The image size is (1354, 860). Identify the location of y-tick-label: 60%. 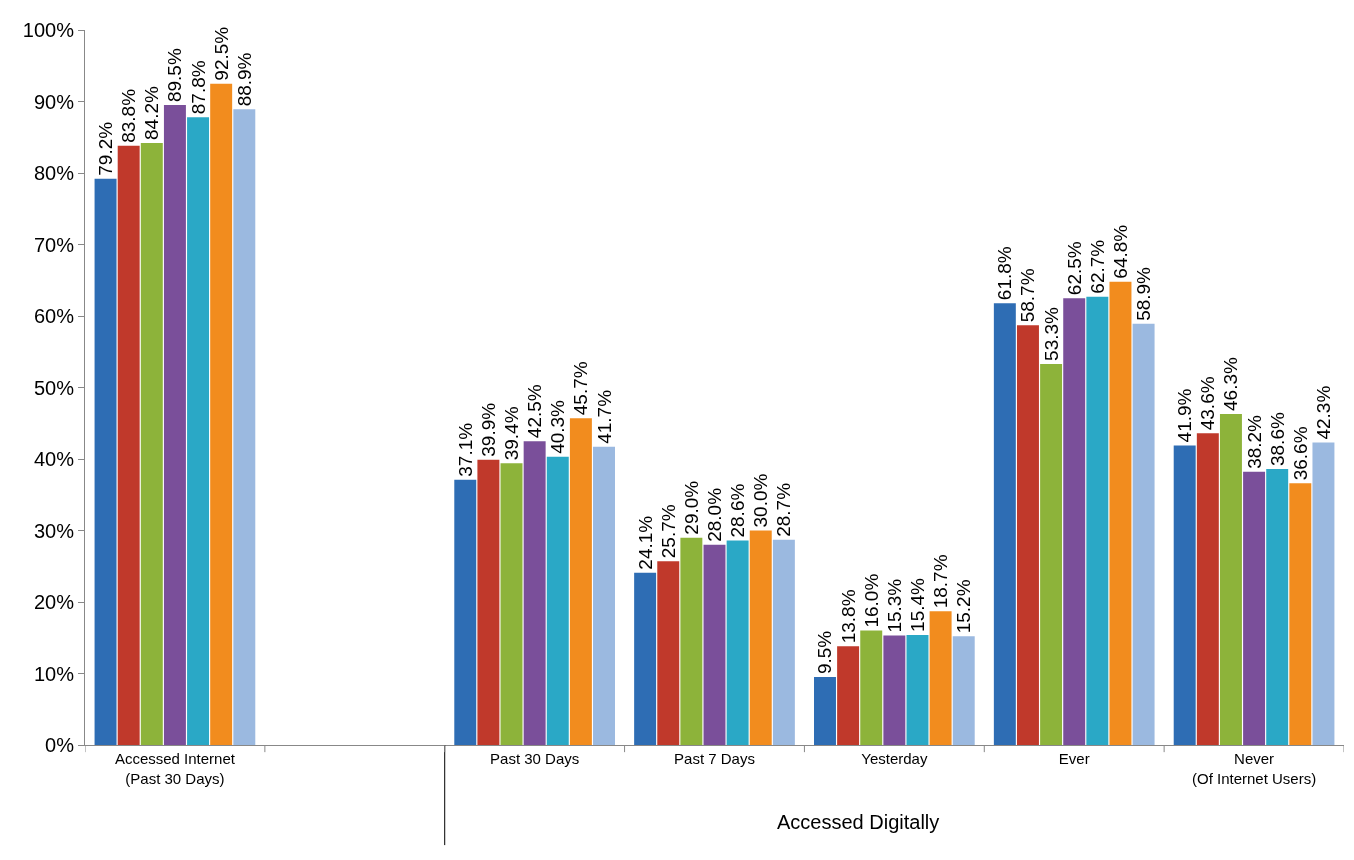
(54, 316).